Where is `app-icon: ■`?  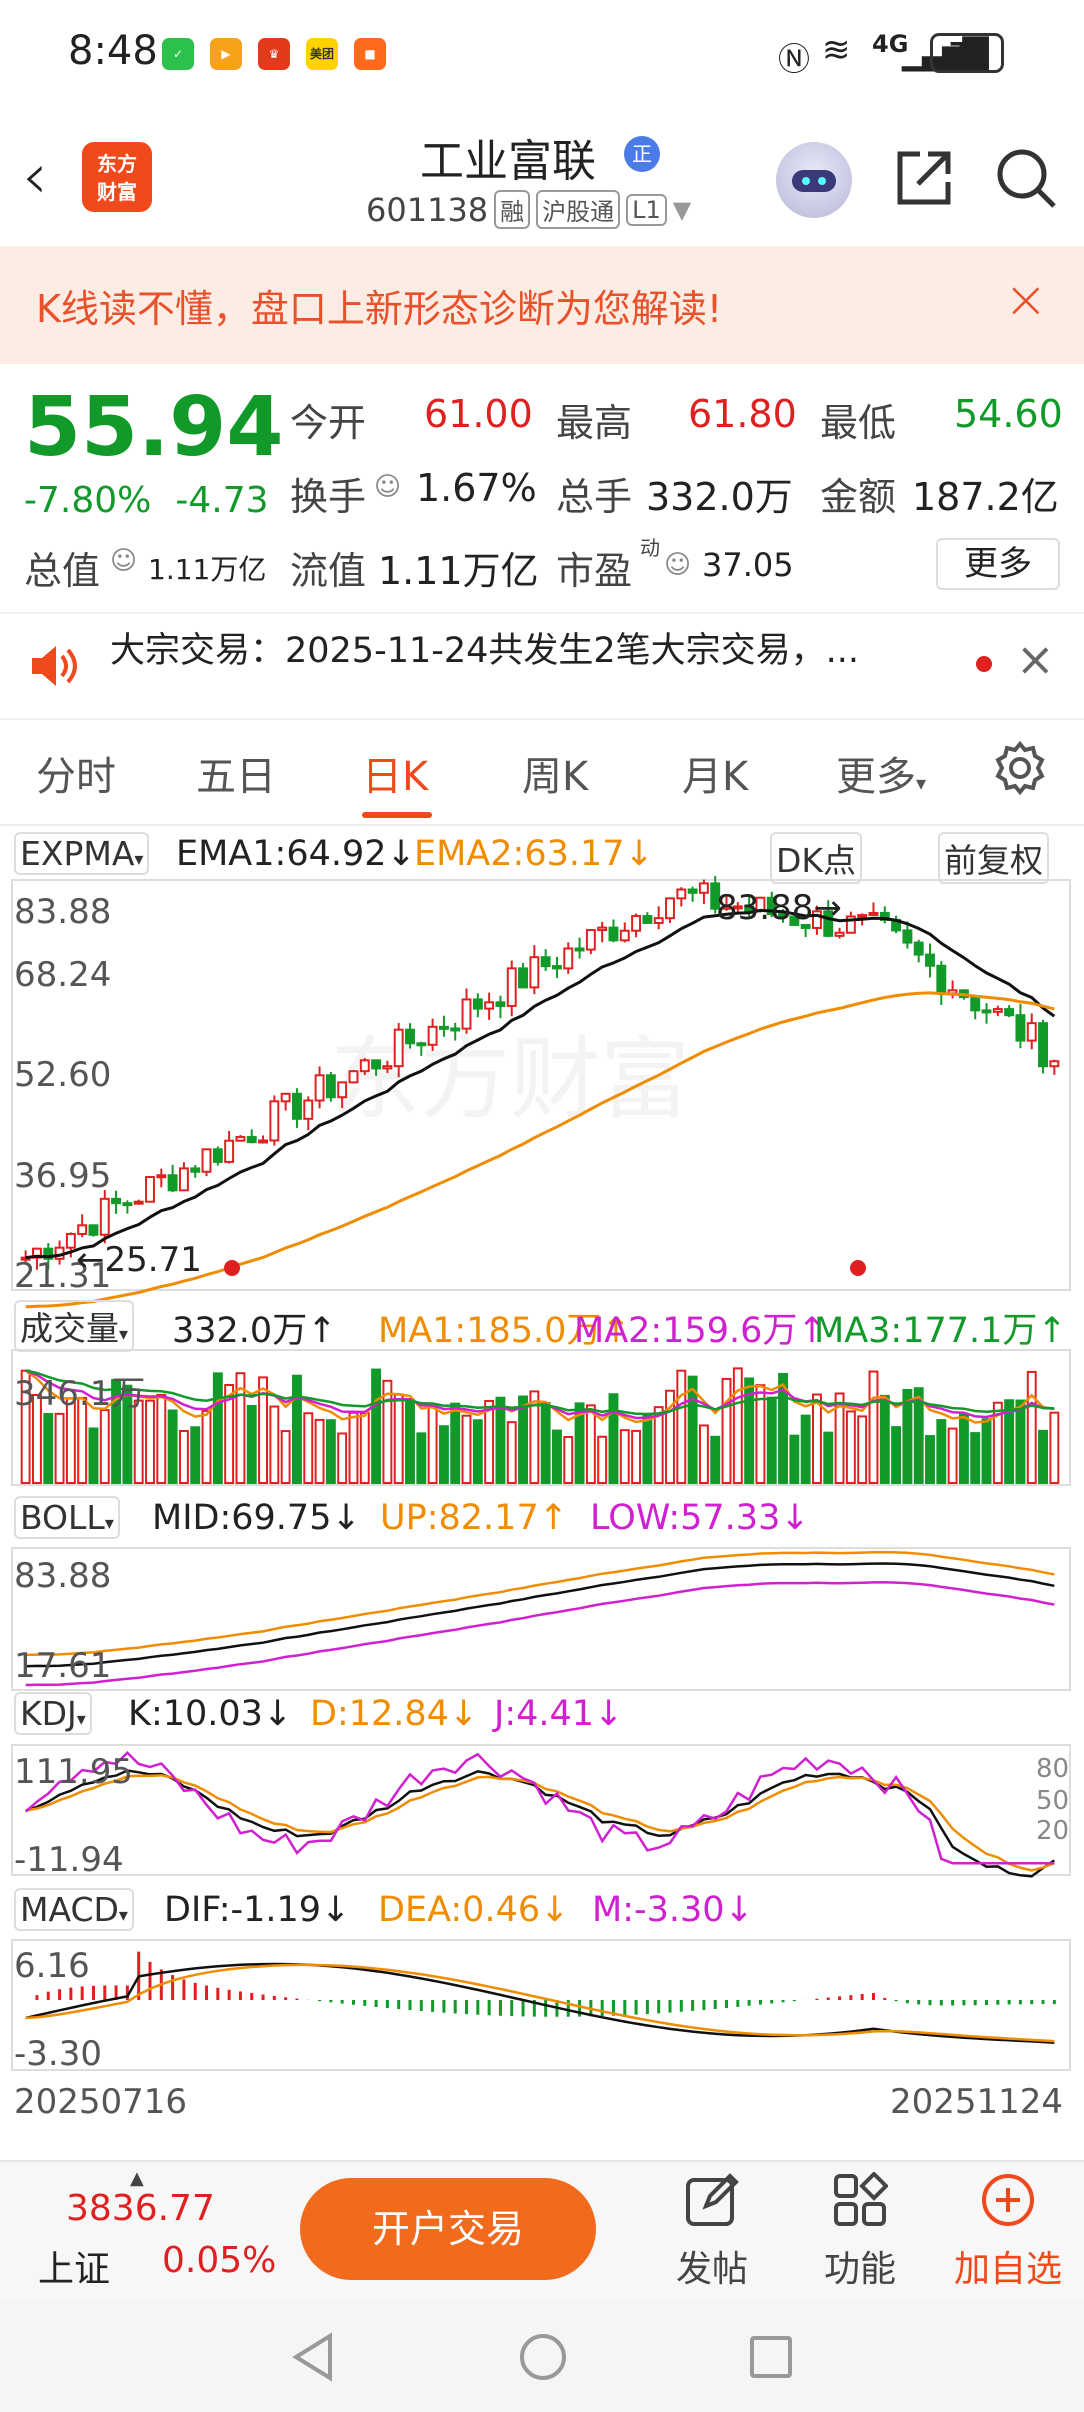
app-icon: ■ is located at coordinates (370, 54).